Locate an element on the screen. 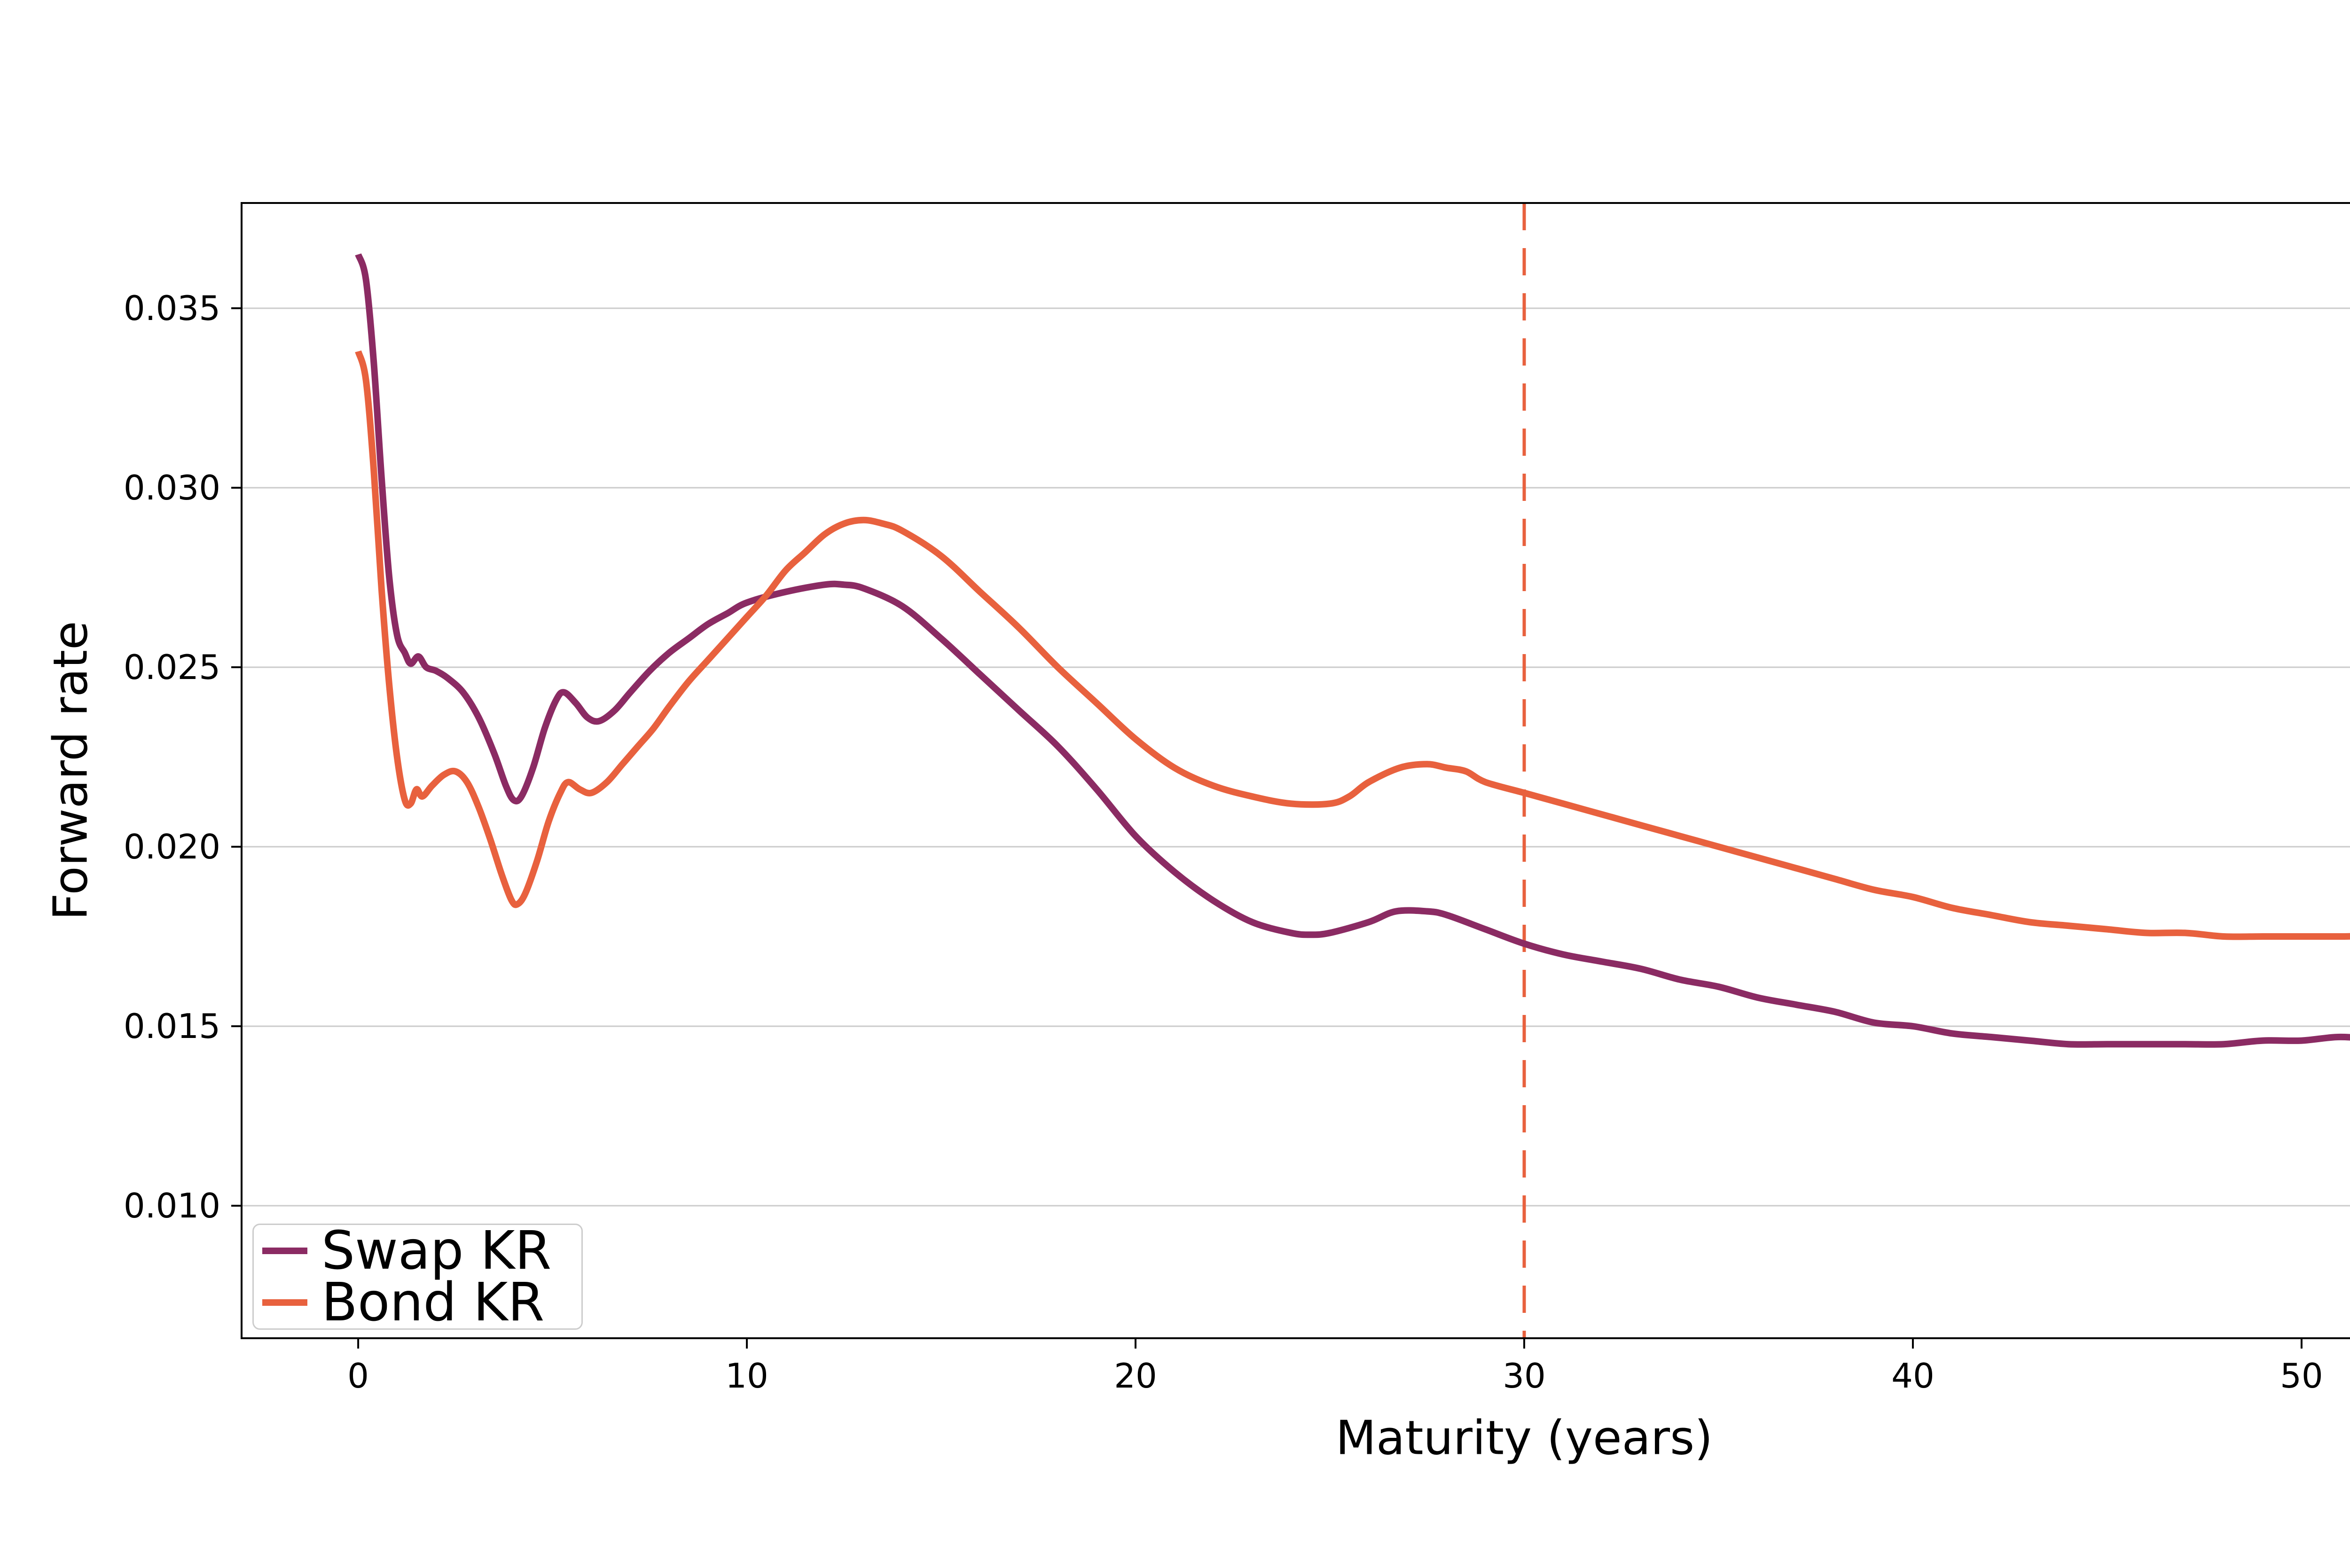  legend-label-swap-kr: Swap KR is located at coordinates (436, 1250).